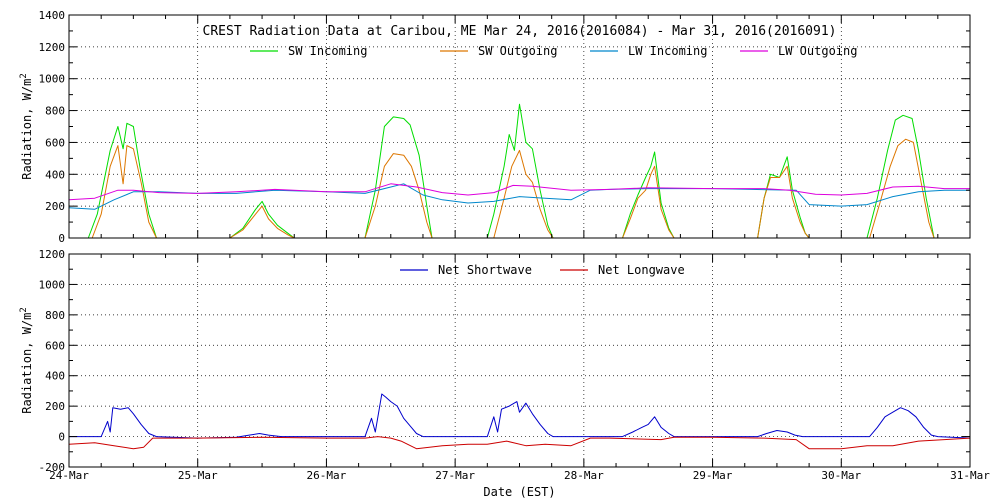 The height and width of the screenshot is (500, 1000). I want to click on y-tick-label: 1400, so click(52, 15).